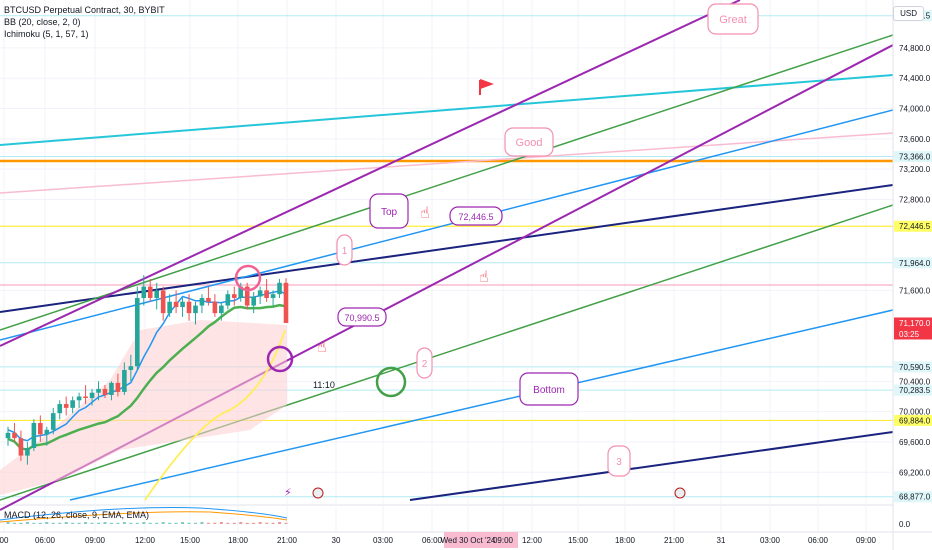 The image size is (932, 550). Describe the element at coordinates (915, 381) in the screenshot. I see `y-tick-label: 70,400.0` at that location.